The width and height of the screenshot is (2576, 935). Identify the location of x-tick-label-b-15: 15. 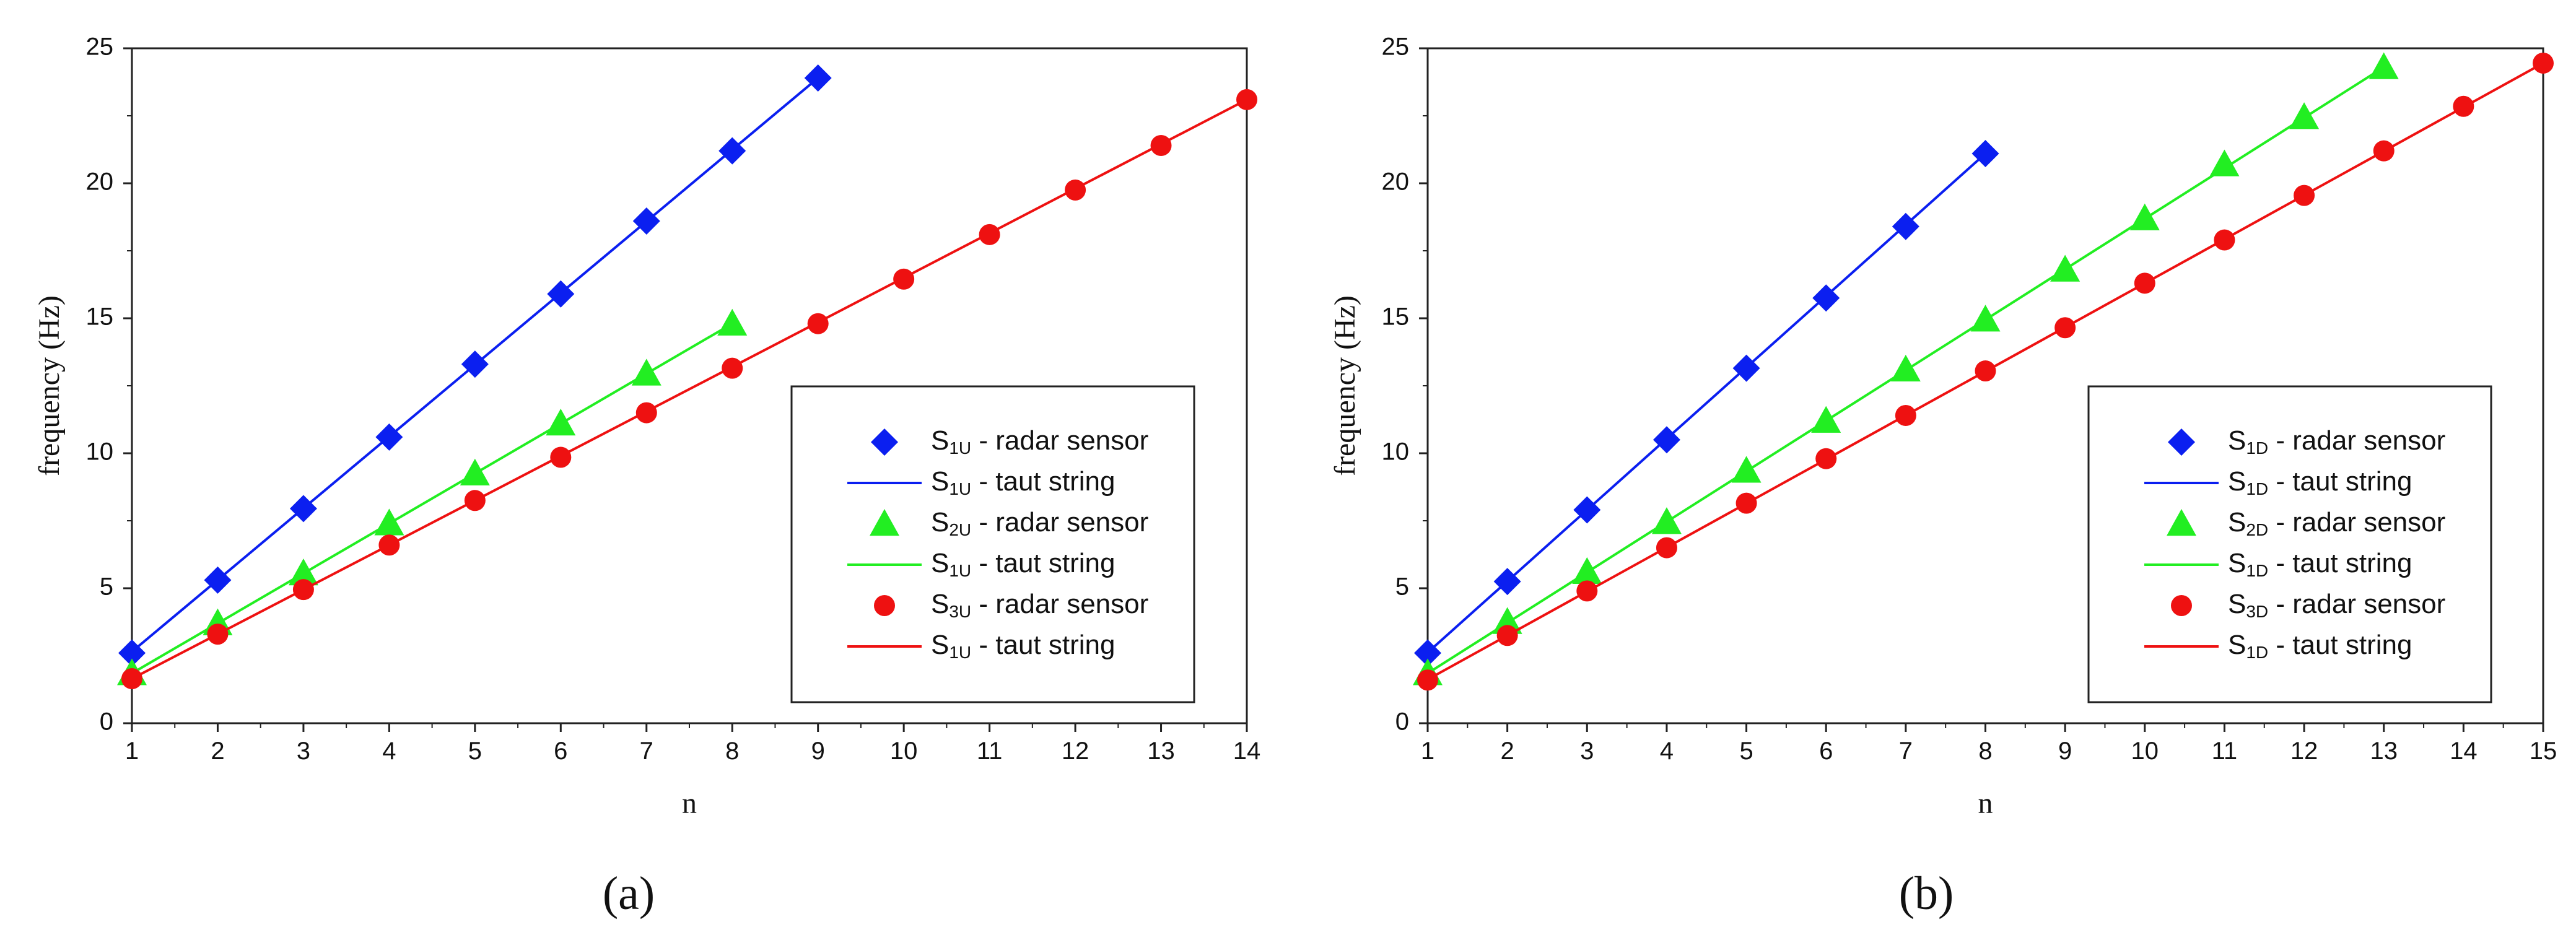
(2543, 751).